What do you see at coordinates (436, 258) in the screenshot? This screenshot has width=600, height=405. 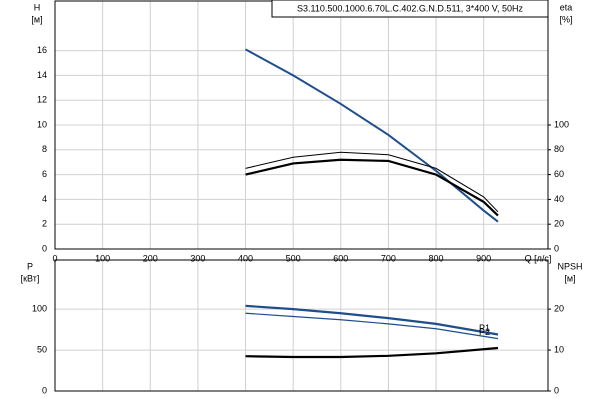 I see `x-tick-label: 800` at bounding box center [436, 258].